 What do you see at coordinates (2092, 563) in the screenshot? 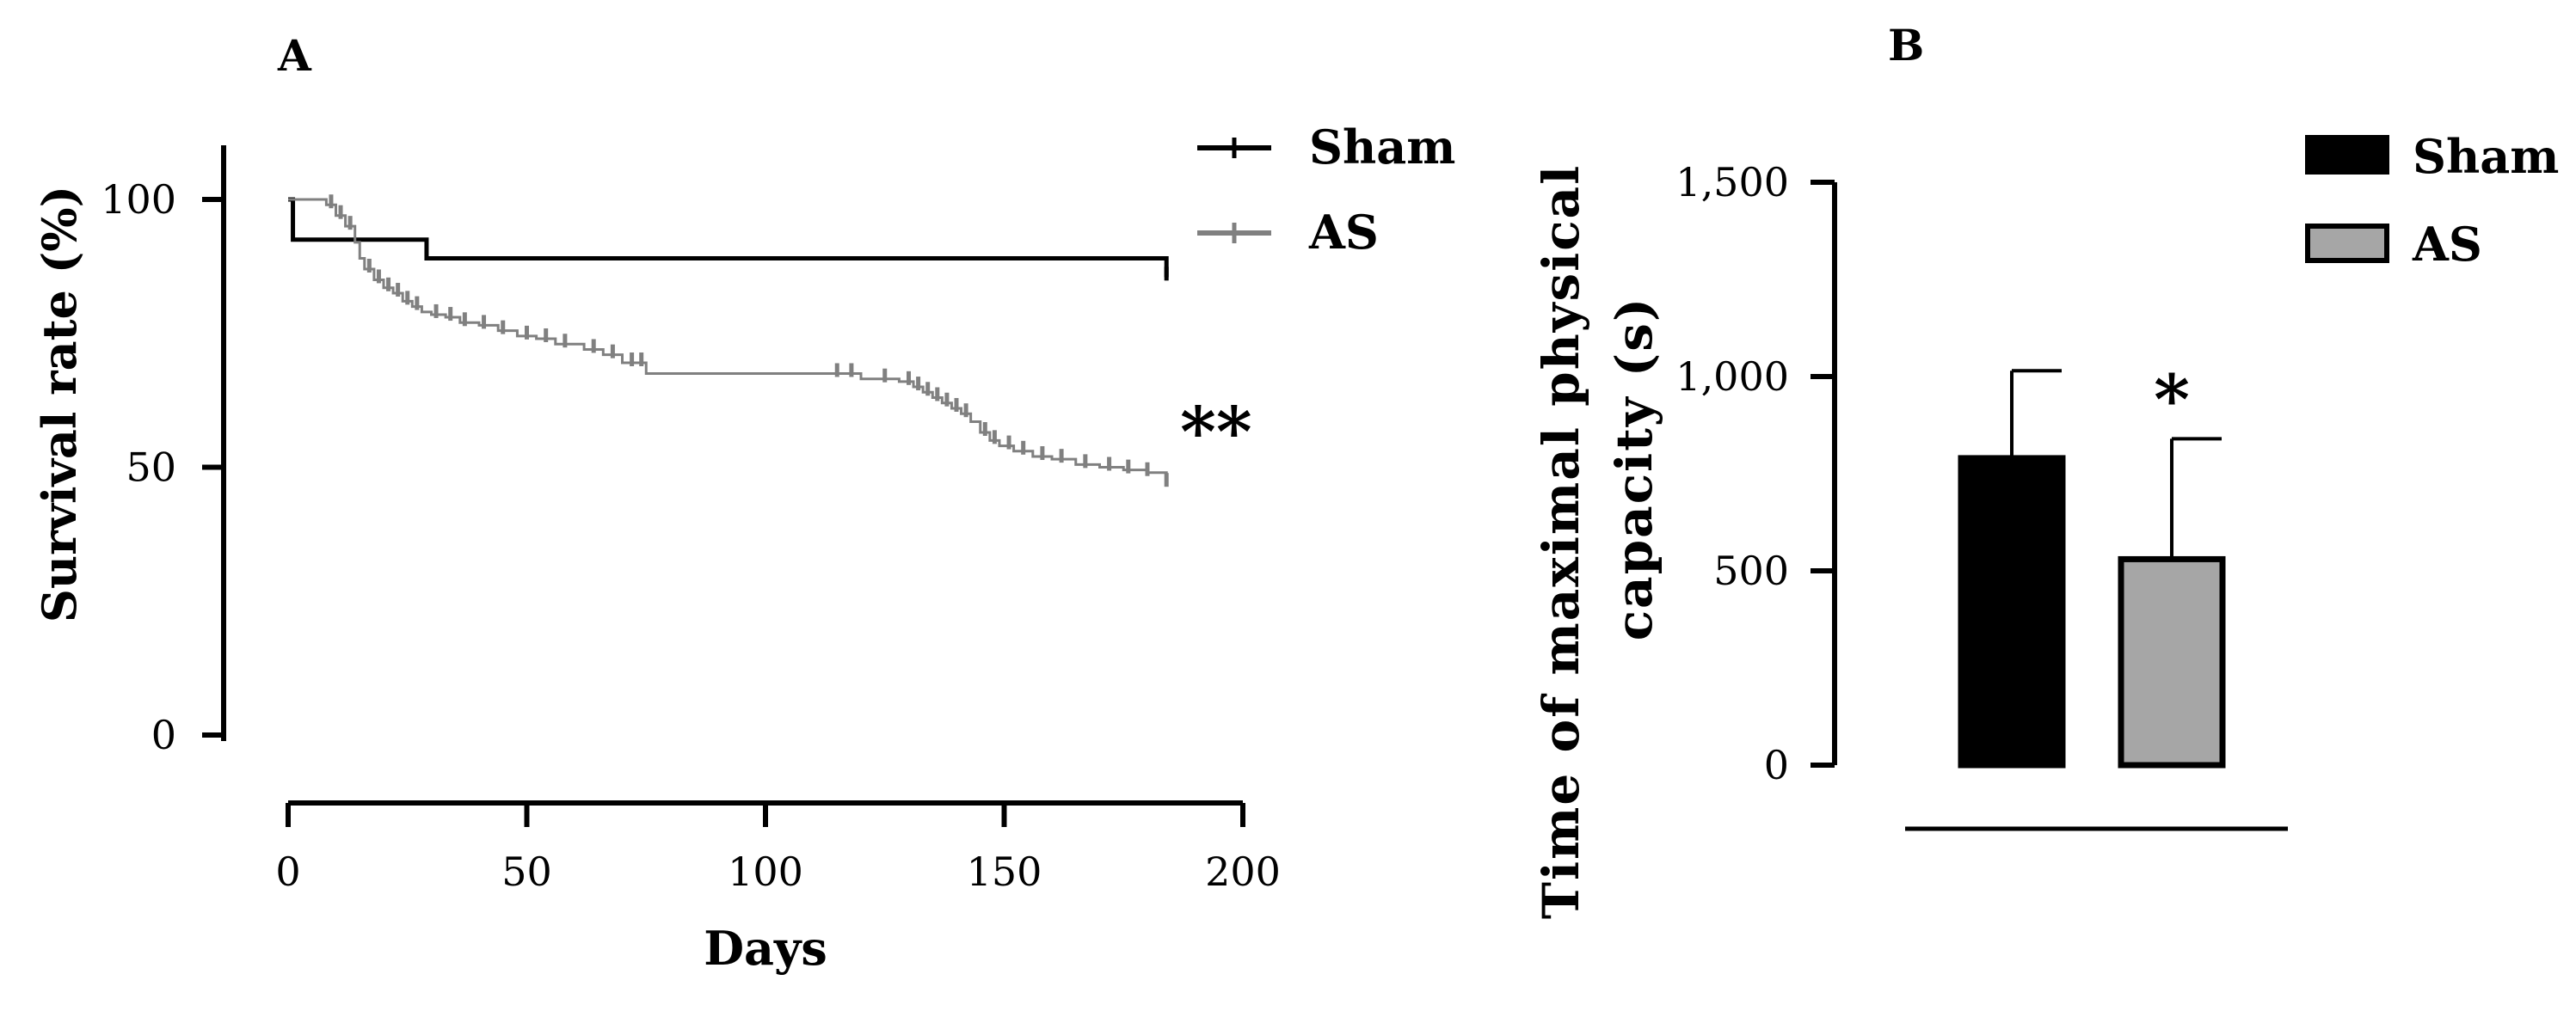
I see `bars: *` at bounding box center [2092, 563].